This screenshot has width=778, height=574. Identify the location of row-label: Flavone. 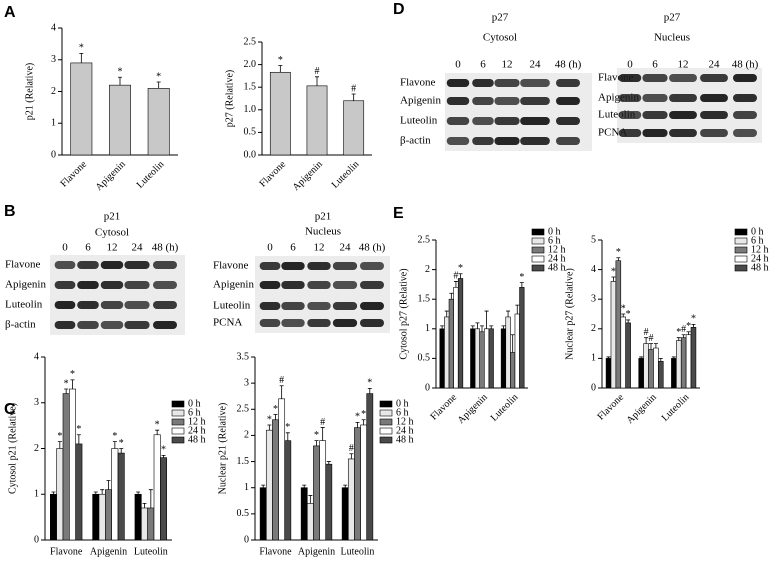
(231, 266).